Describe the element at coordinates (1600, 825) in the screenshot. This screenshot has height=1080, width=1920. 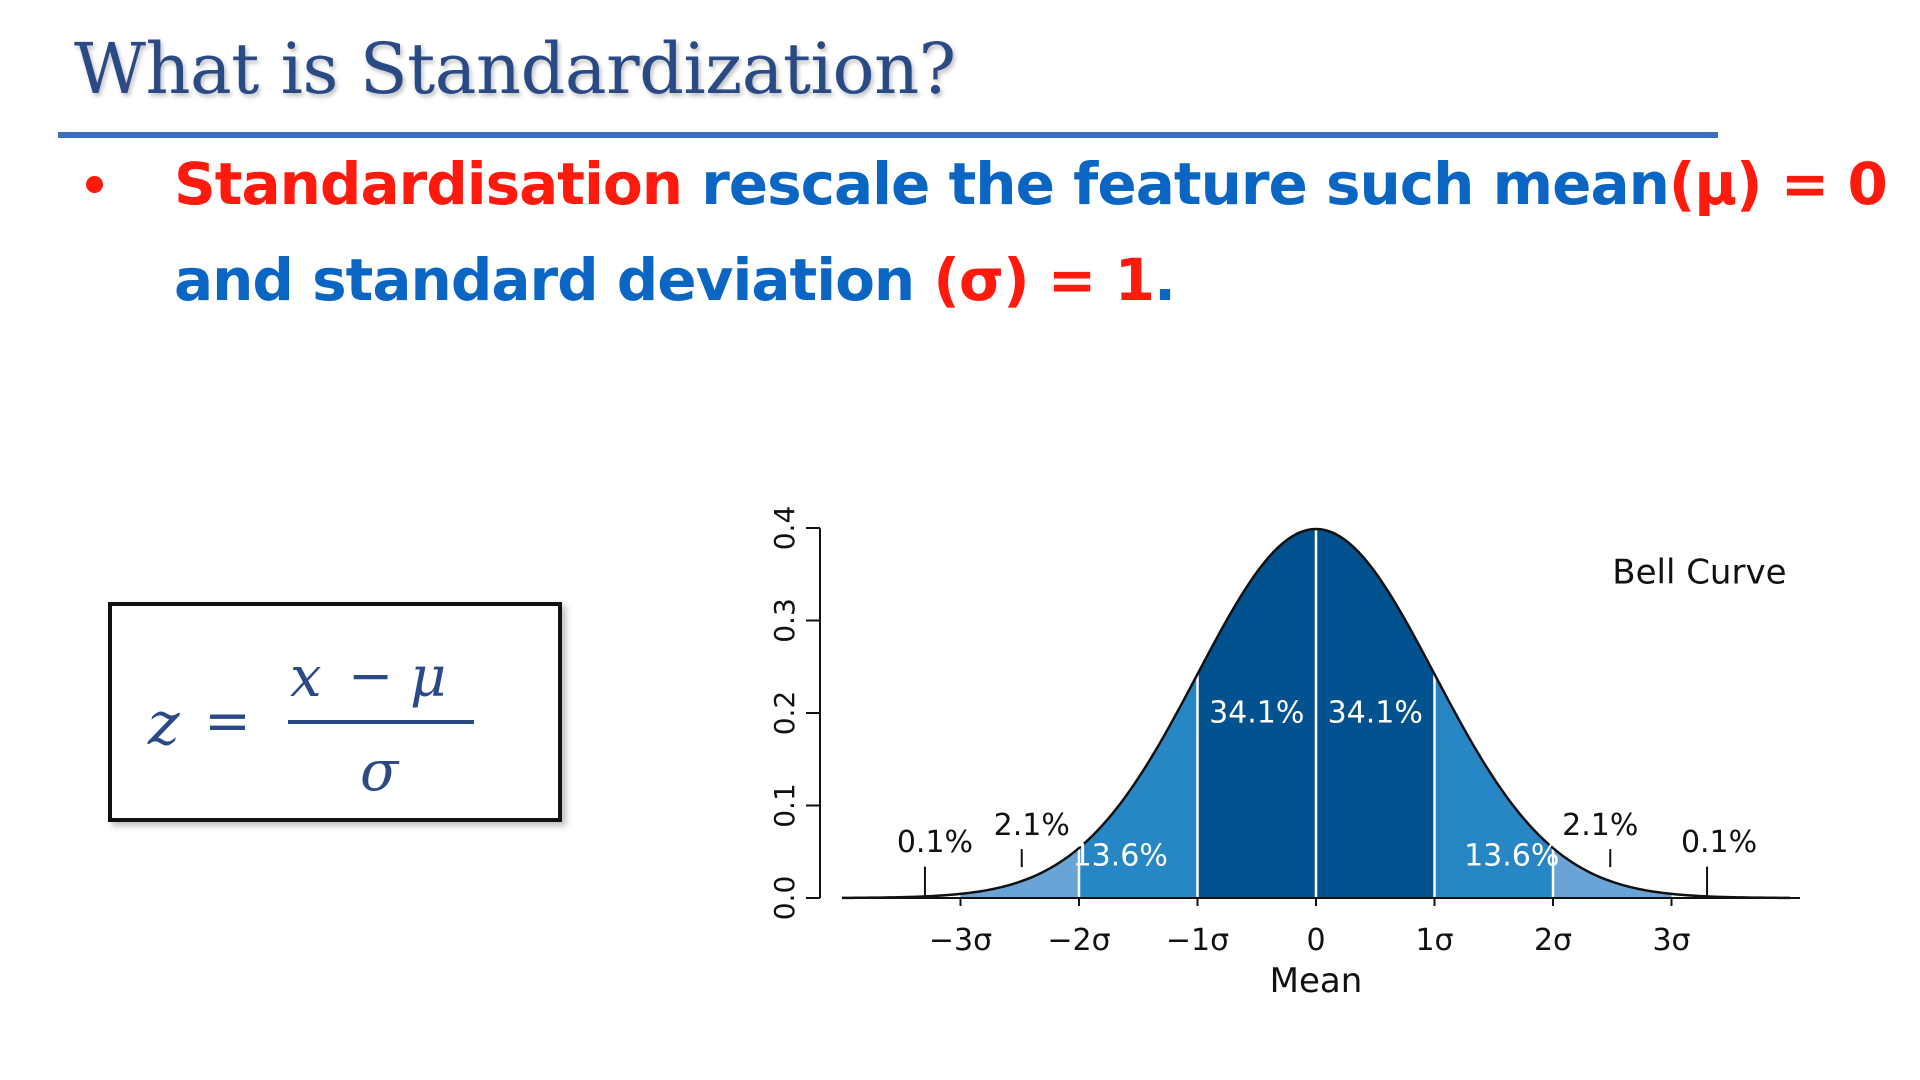
I see `region-label-5: 2.1%` at that location.